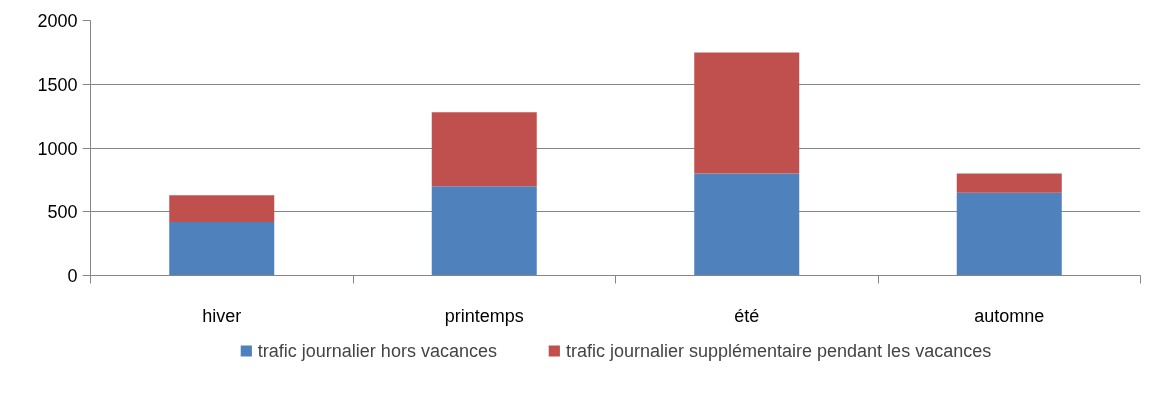  I want to click on legend-label: trafic journalier hors vacances, so click(377, 350).